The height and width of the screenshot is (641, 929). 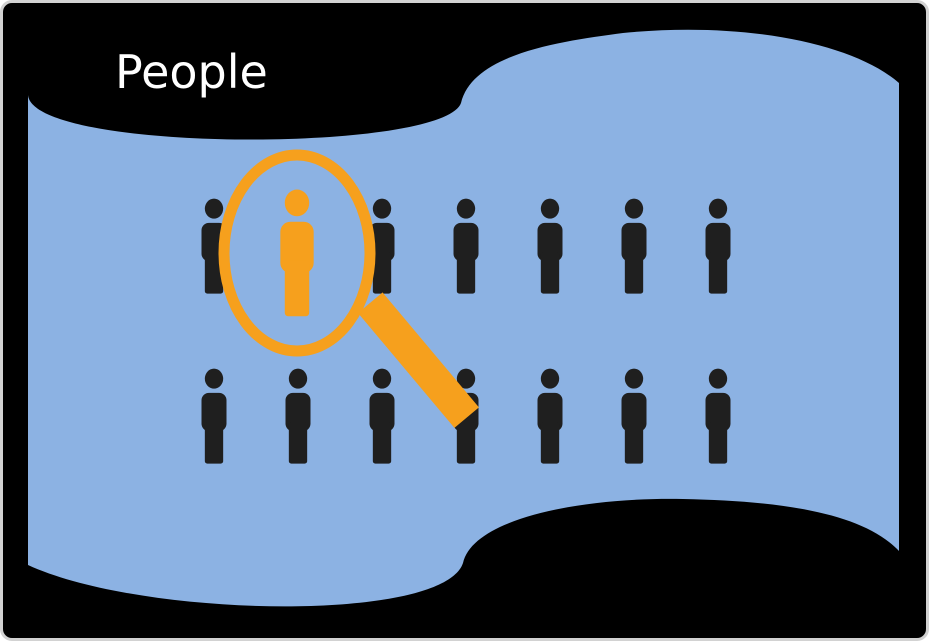 What do you see at coordinates (191, 72) in the screenshot?
I see `page-title: People` at bounding box center [191, 72].